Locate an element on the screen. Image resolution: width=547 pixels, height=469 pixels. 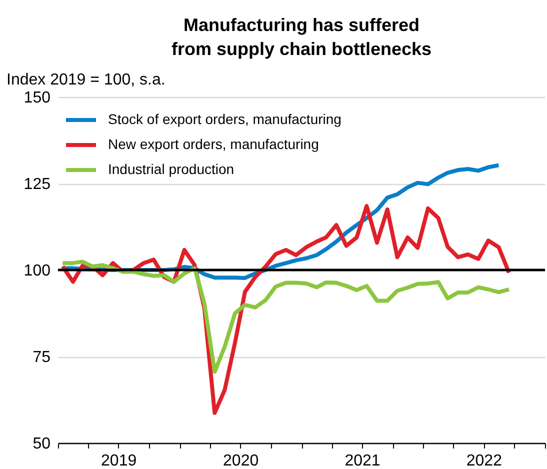
y-tick-label: 75 is located at coordinates (41, 357).